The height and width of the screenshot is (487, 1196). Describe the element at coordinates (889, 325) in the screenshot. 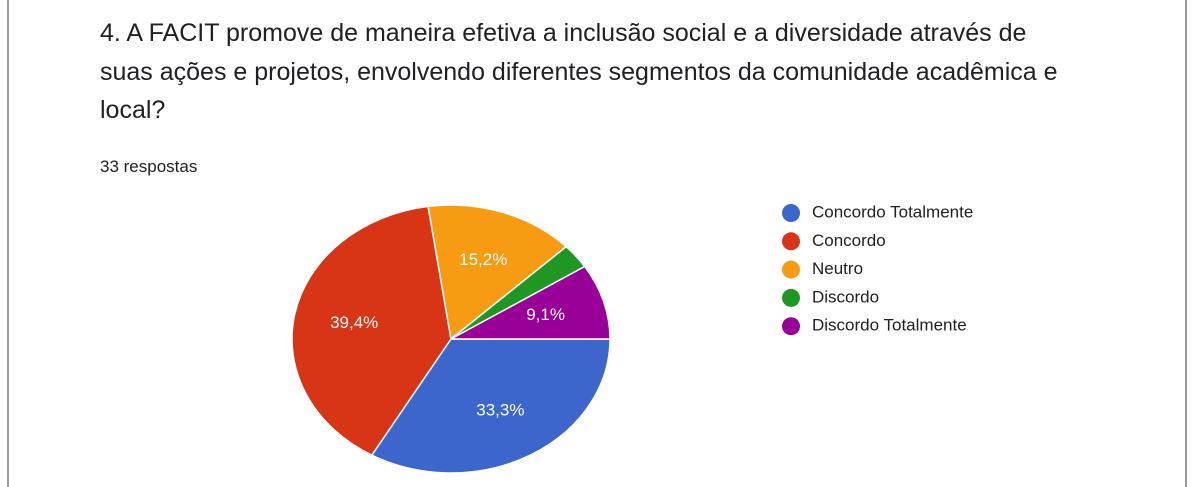

I see `legend-label: Discordo Totalmente` at that location.